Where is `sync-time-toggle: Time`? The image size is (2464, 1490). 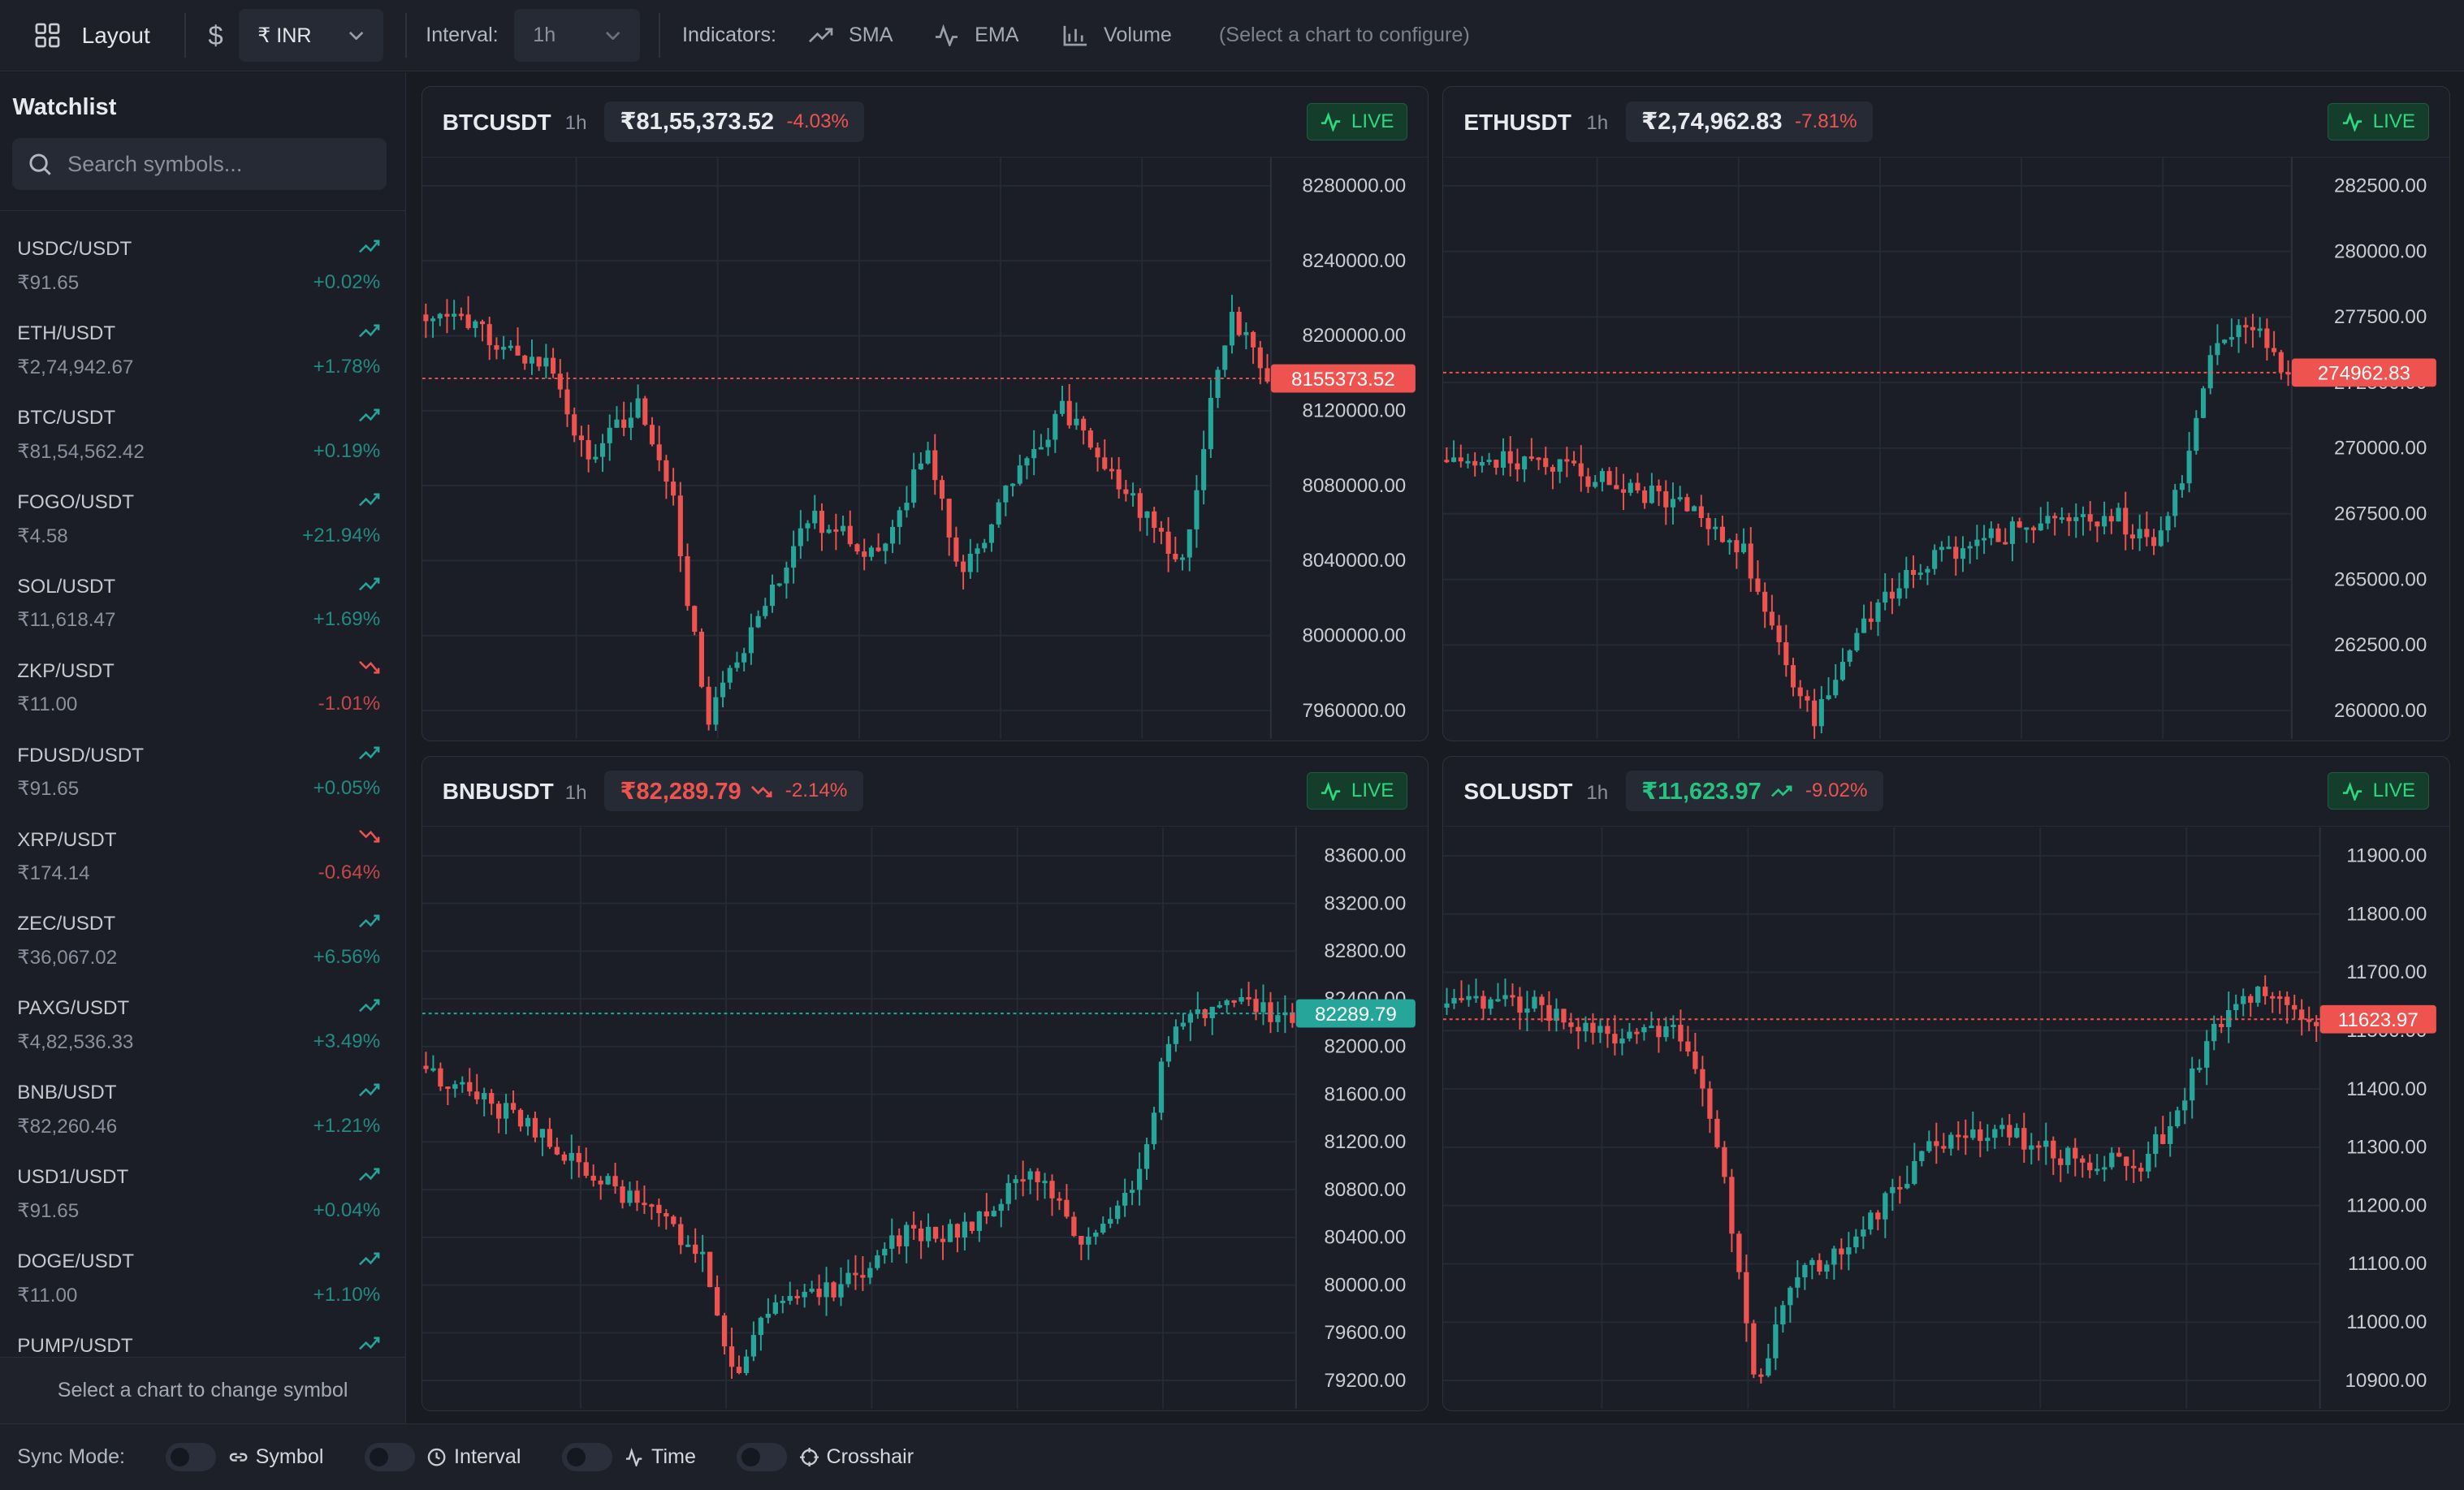
sync-time-toggle: Time is located at coordinates (628, 1457).